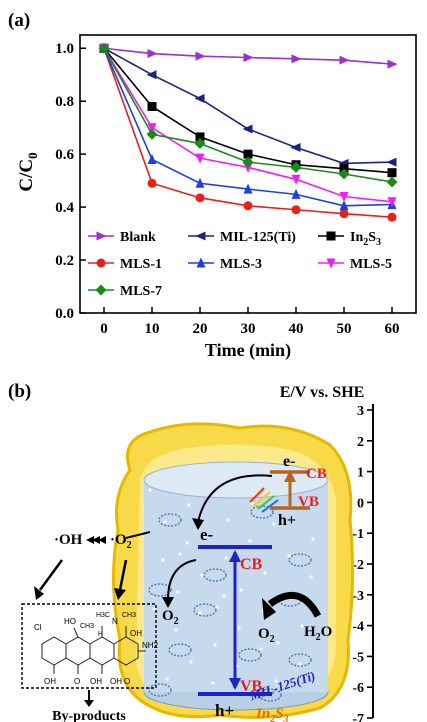  I want to click on x-tick-label: 10, so click(152, 329).